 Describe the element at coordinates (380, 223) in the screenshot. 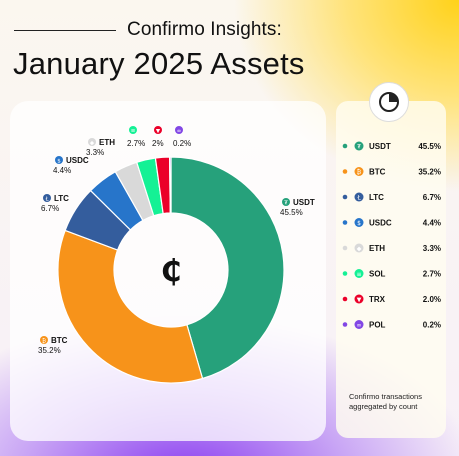

I see `legend-label: USDC` at that location.